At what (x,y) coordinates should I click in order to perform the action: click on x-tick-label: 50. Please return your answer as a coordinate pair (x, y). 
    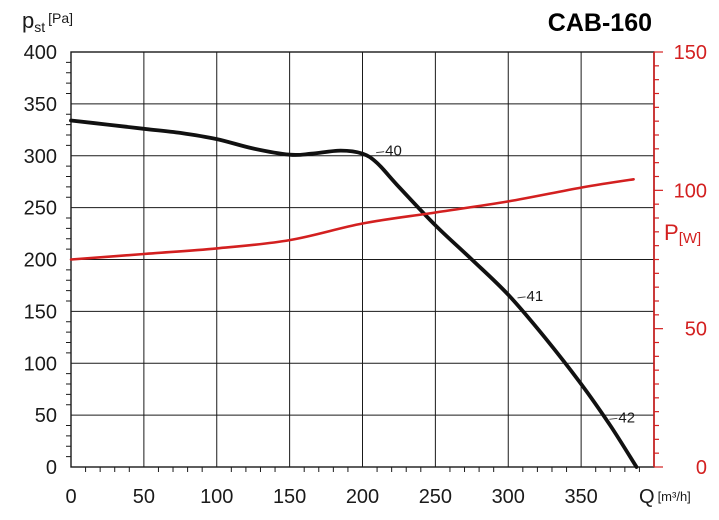
    Looking at the image, I should click on (144, 497).